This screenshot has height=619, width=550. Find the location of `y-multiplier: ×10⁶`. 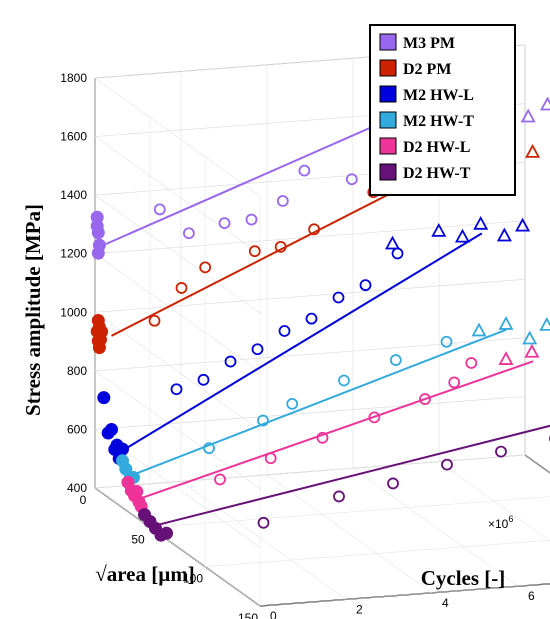

y-multiplier: ×10⁶ is located at coordinates (500, 522).